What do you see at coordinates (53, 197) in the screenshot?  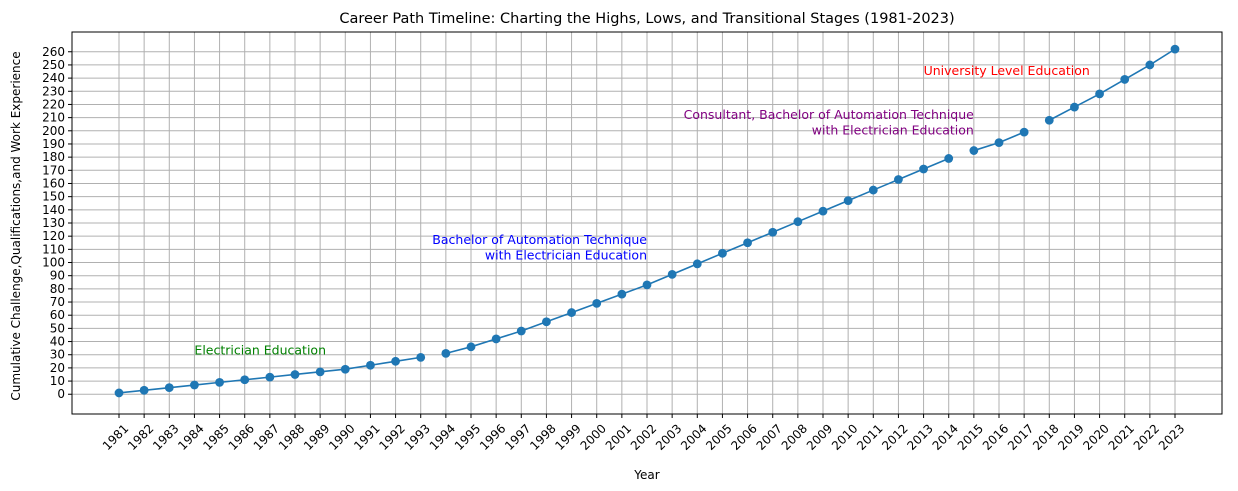 I see `y-tick-label: 150` at bounding box center [53, 197].